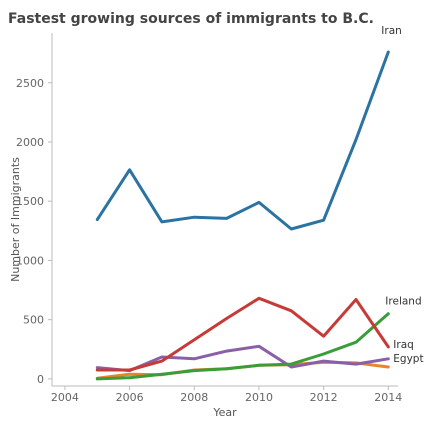 Image resolution: width=433 pixels, height=423 pixels. I want to click on x-tick-label: 2010, so click(259, 397).